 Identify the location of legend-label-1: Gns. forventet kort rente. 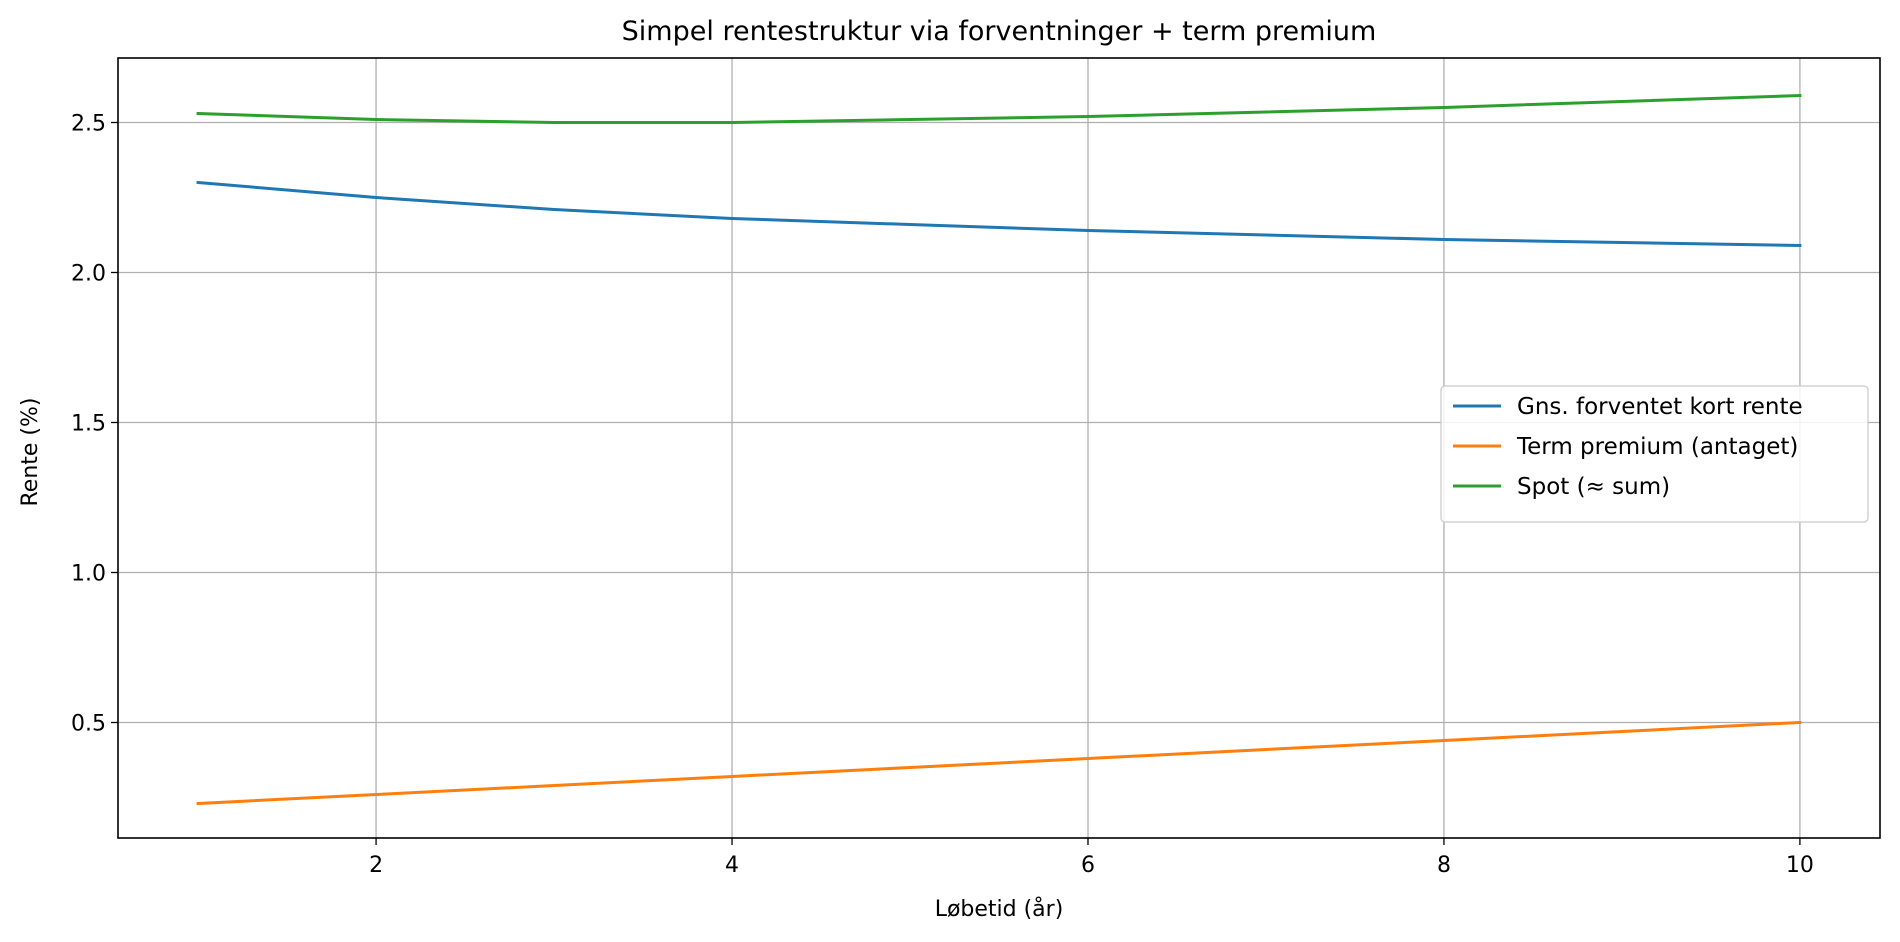
(1660, 407).